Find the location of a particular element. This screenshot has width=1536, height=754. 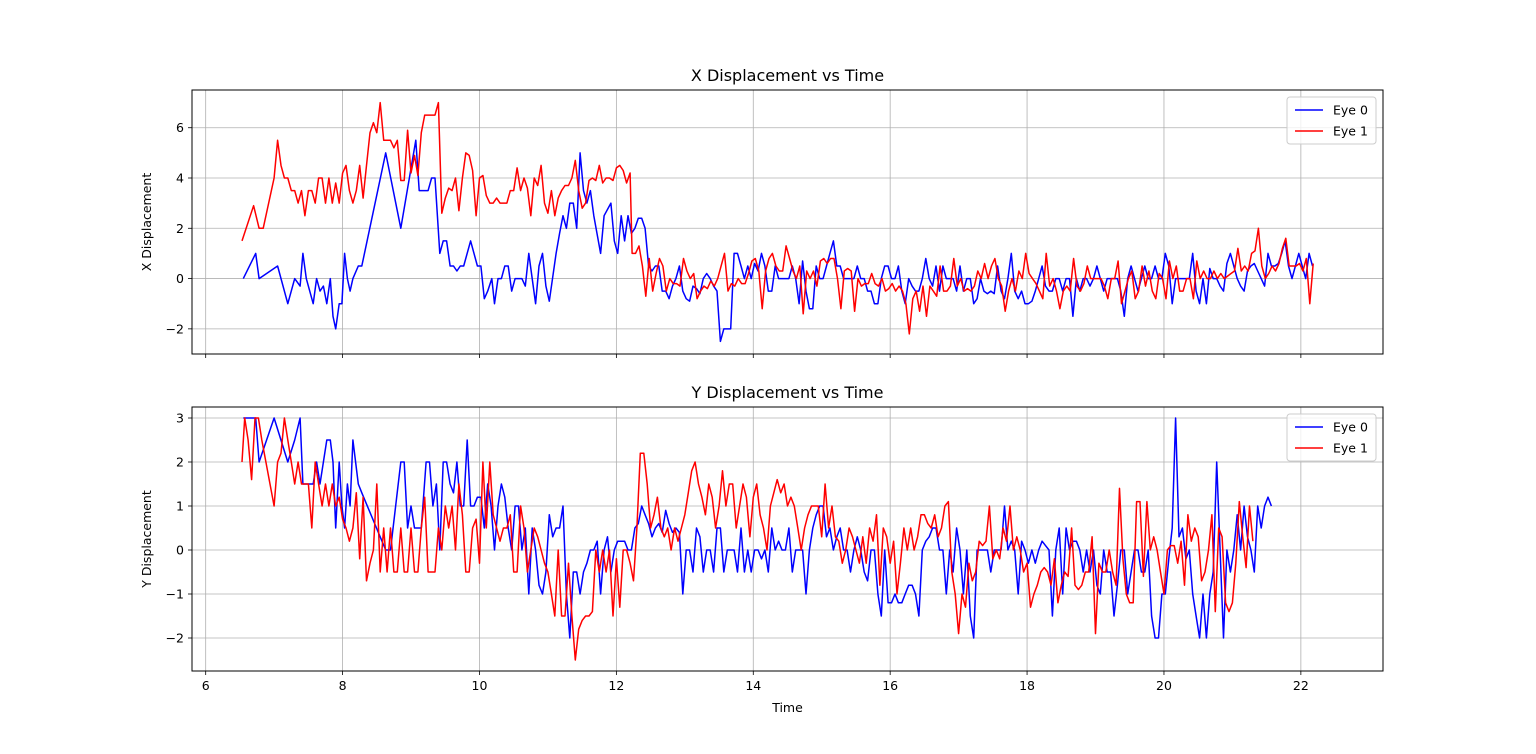

x-displacement-title: X Displacement vs Time is located at coordinates (787, 75).